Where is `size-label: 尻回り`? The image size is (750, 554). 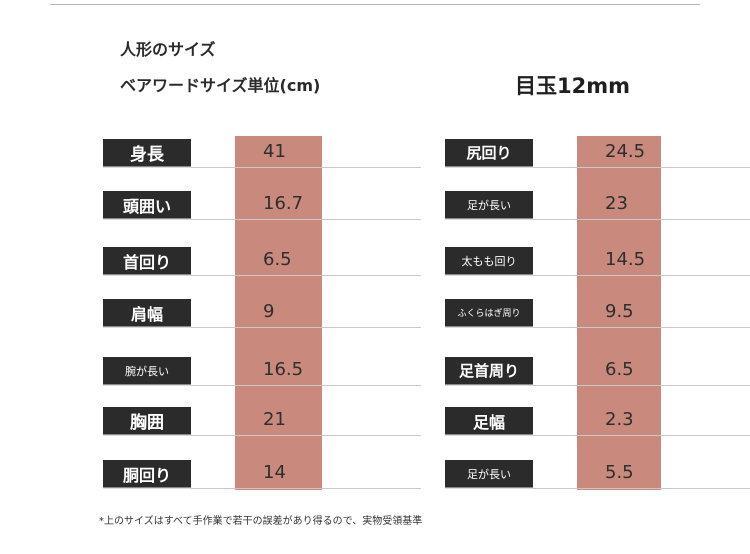 size-label: 尻回り is located at coordinates (489, 153).